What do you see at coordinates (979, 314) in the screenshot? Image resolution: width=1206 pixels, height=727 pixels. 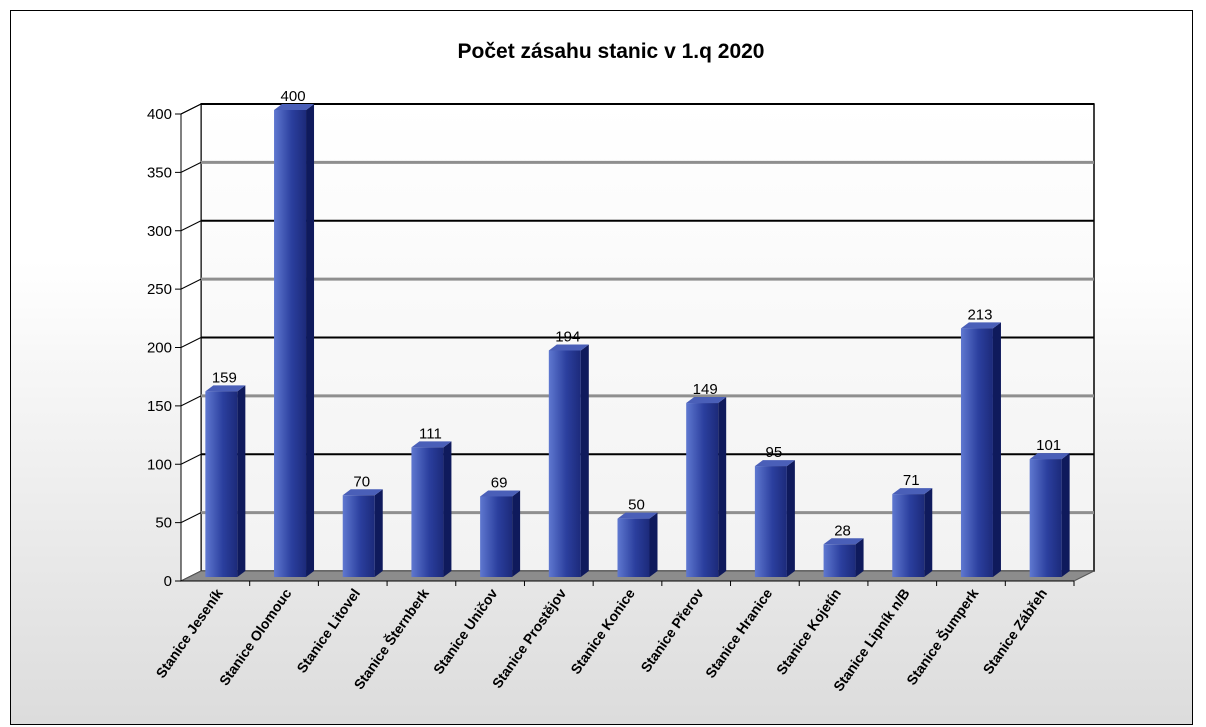 I see `data-label: 213` at bounding box center [979, 314].